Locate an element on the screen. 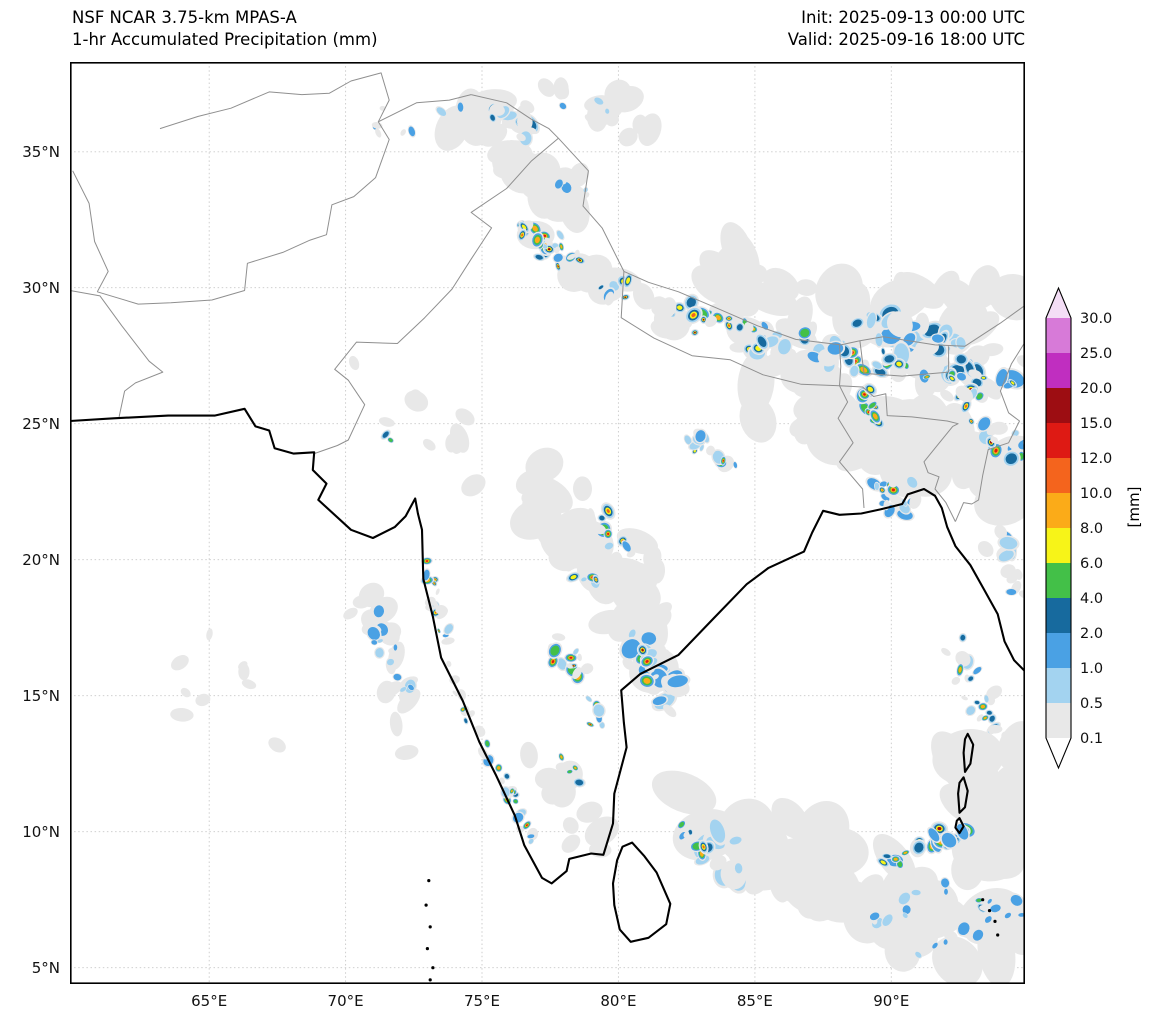 The image size is (1160, 1032). y-tick-label: 10°N is located at coordinates (41, 831).